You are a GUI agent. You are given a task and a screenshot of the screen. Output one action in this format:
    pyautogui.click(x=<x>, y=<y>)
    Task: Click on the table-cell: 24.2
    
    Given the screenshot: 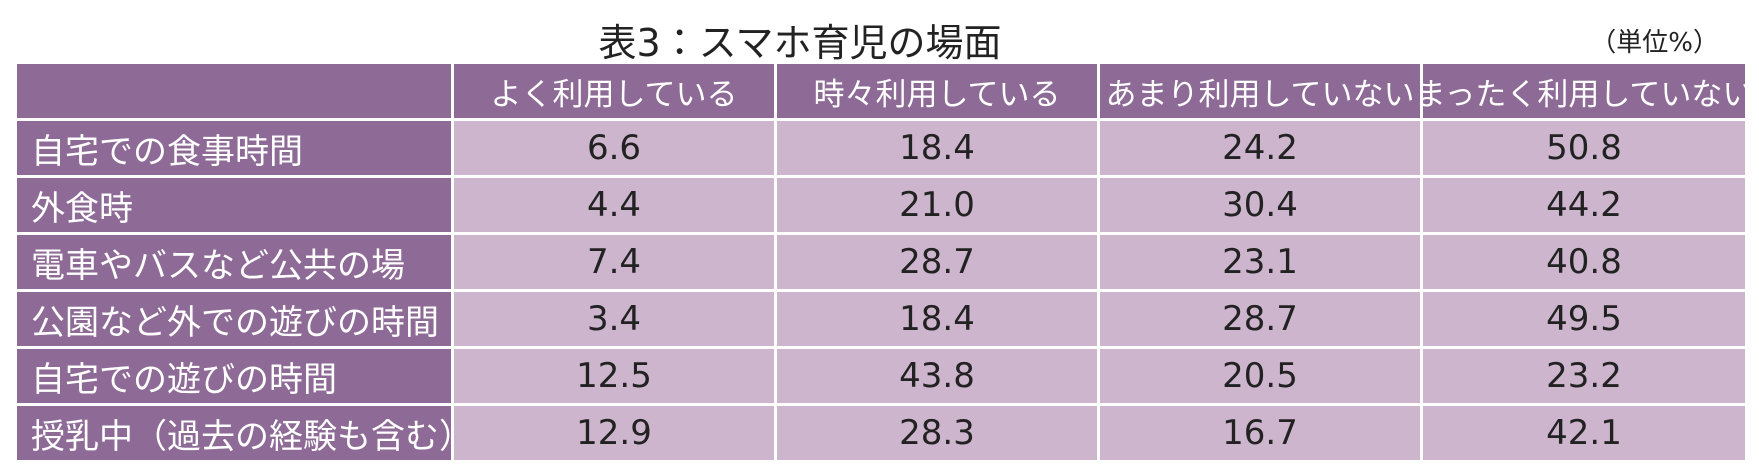 What is the action you would take?
    pyautogui.click(x=1260, y=148)
    